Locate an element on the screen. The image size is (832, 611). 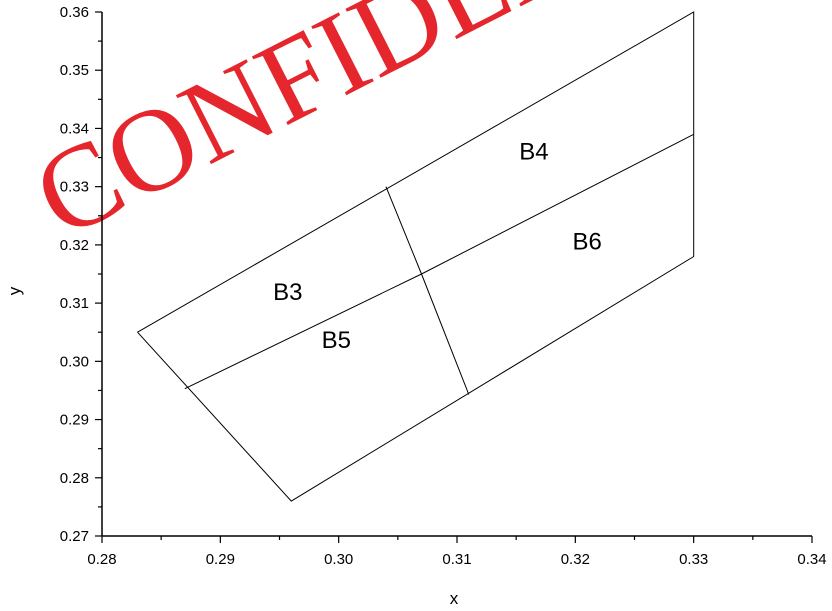
x-axis-title: x is located at coordinates (454, 598).